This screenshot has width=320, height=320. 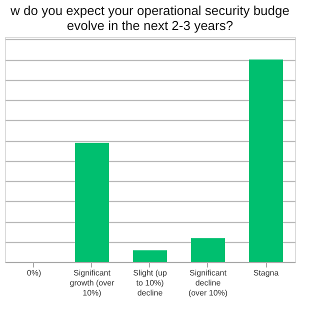 What do you see at coordinates (208, 283) in the screenshot?
I see `x-tick-label: Significant decline (over 10%)` at bounding box center [208, 283].